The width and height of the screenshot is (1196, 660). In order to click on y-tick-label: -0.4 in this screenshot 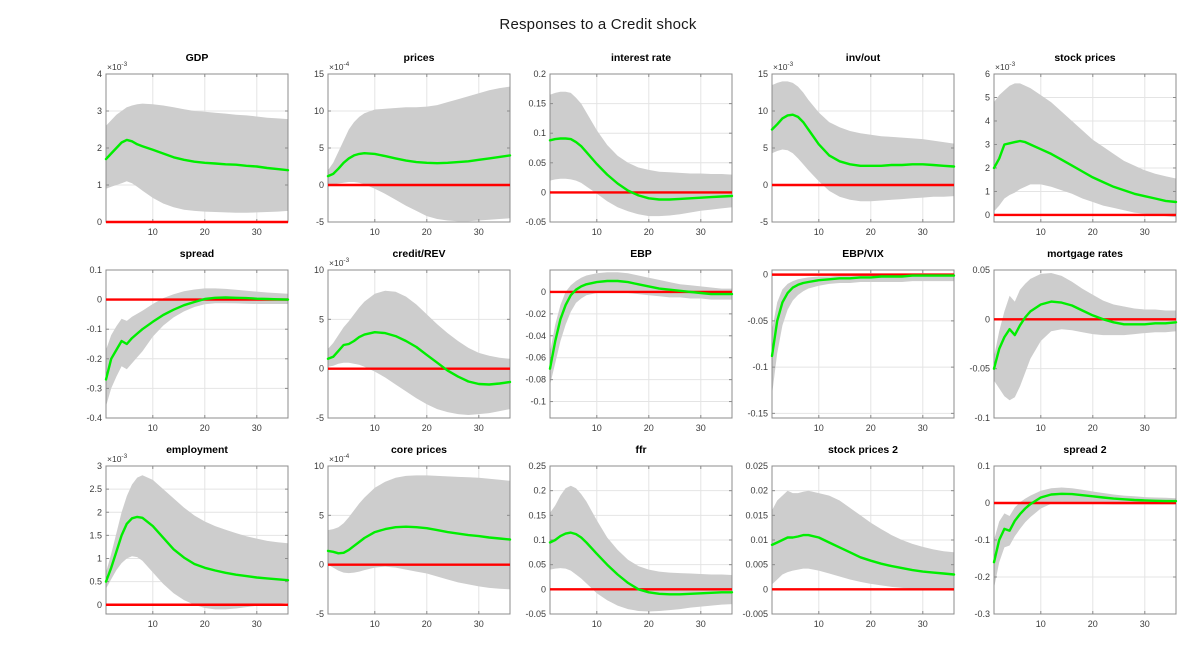, I will do `click(94, 418)`.